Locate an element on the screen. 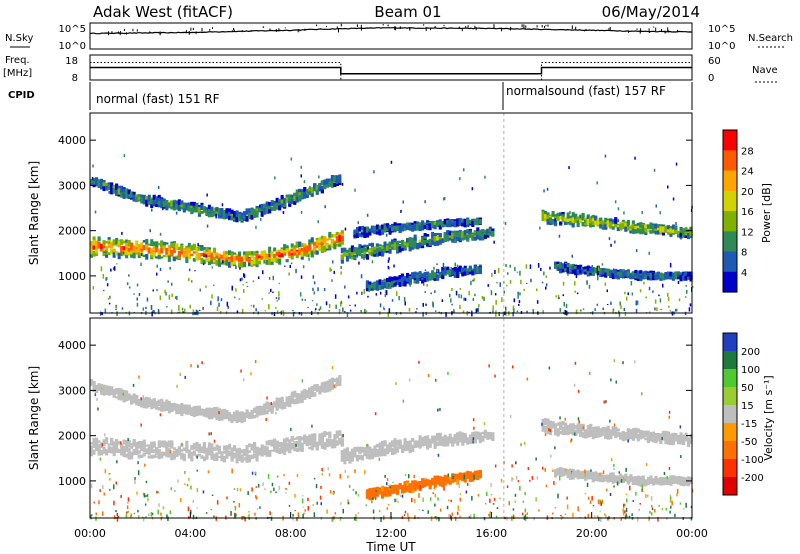 This screenshot has width=800, height=554. noise-right-label: N.Search is located at coordinates (770, 38).